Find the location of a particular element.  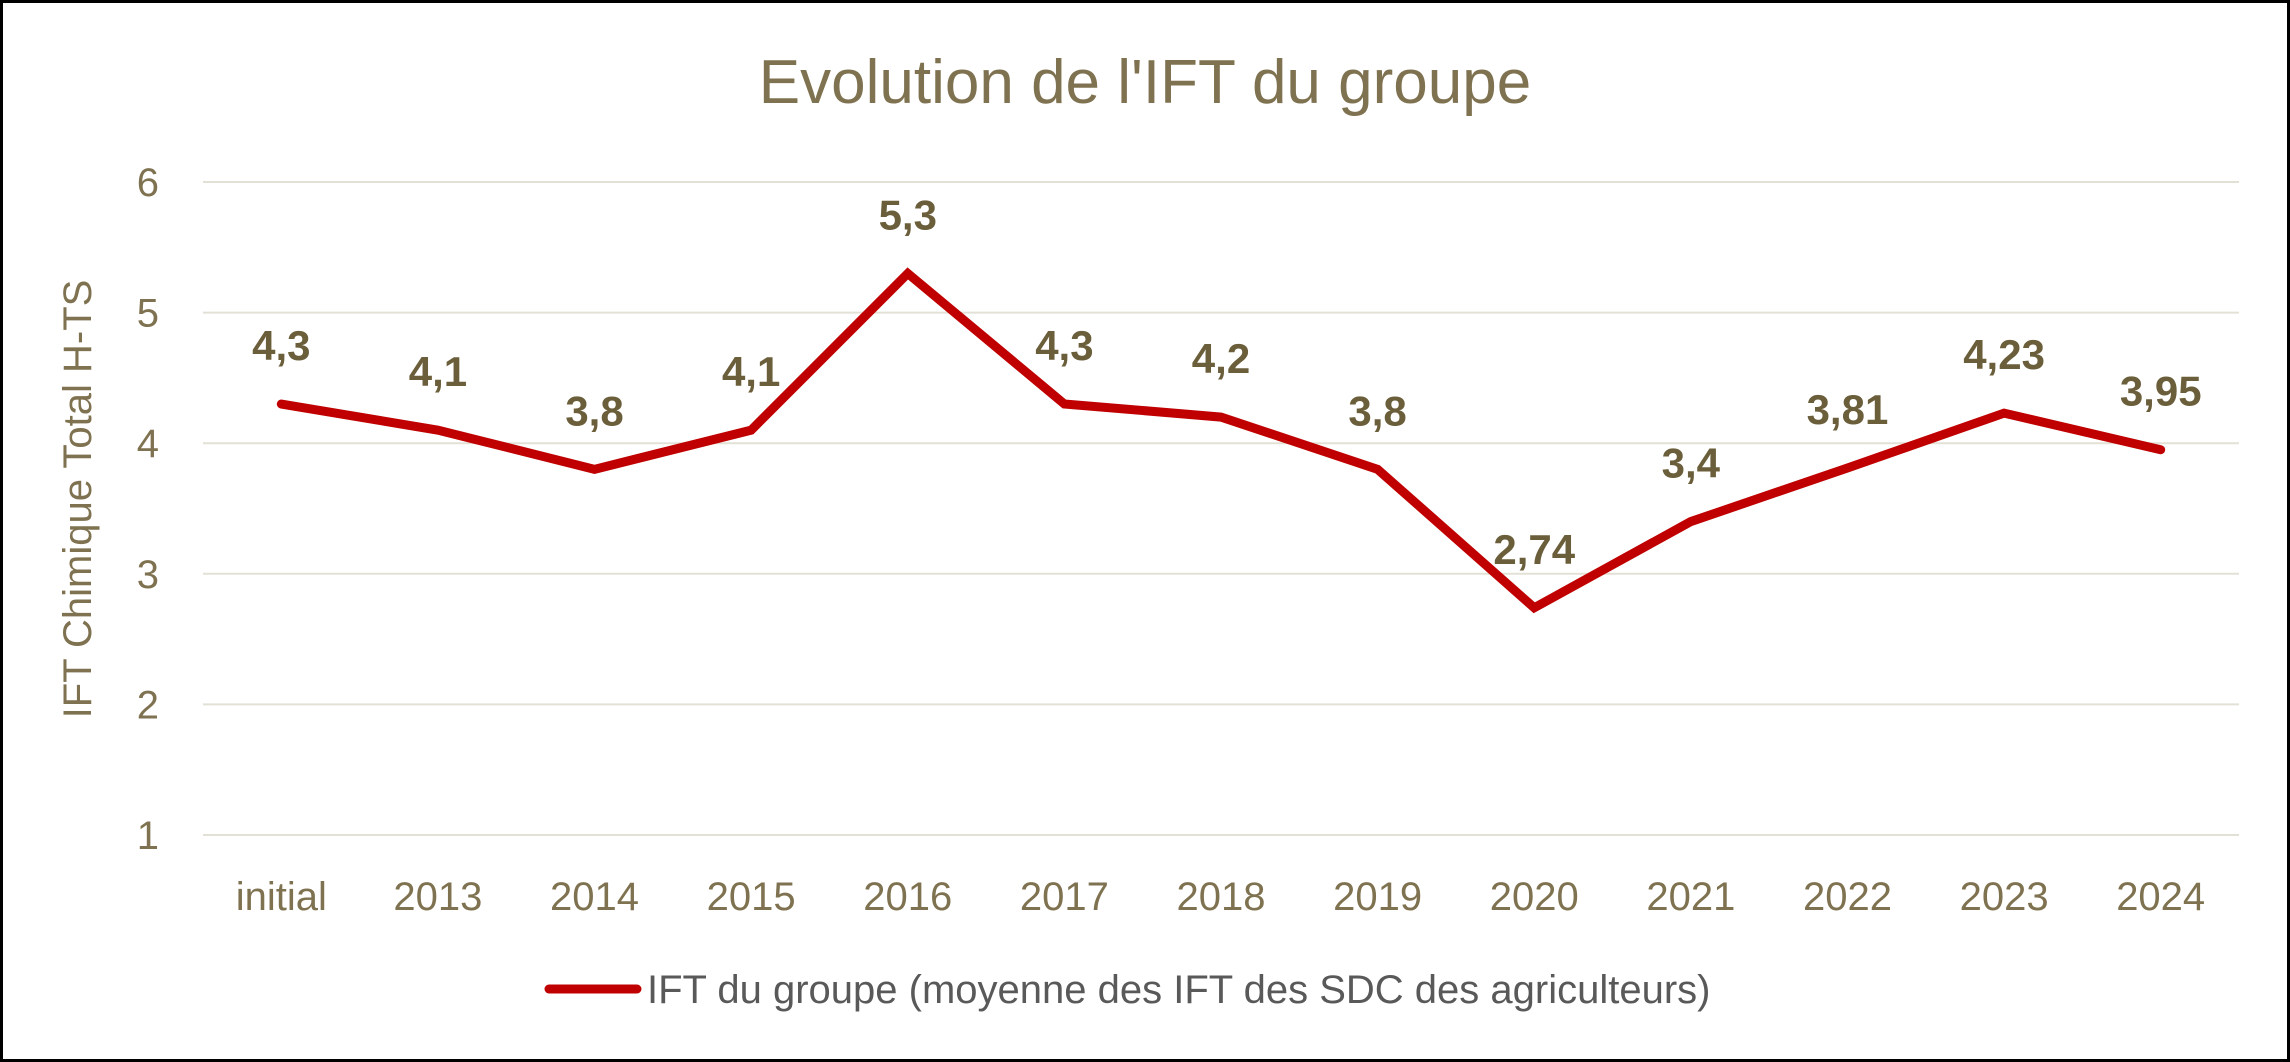

x-tick-label: 2013 is located at coordinates (437, 897).